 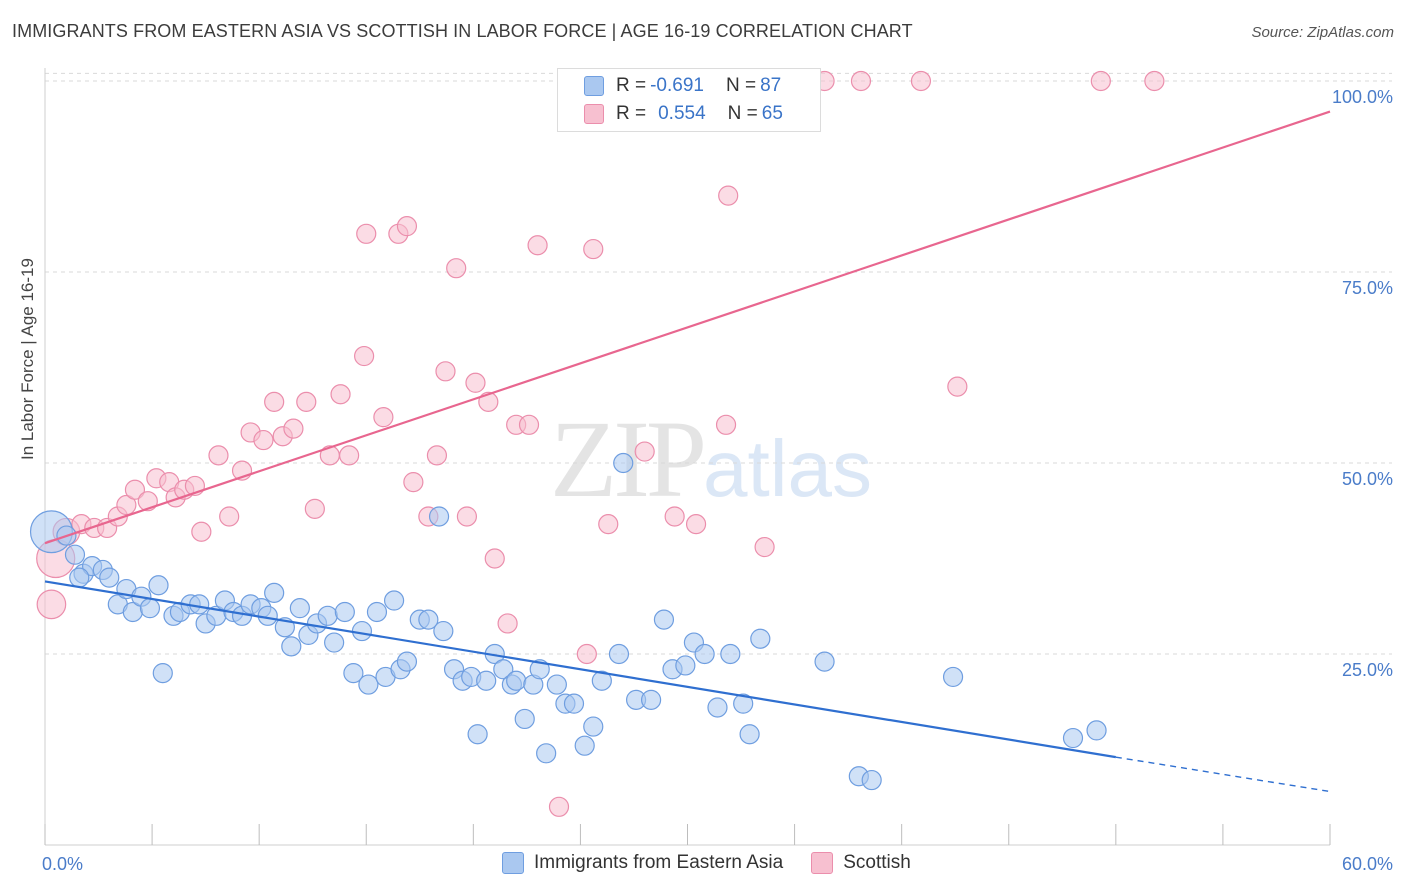 What do you see at coordinates (711, 459) in the screenshot?
I see `watermark: ZIPatlas` at bounding box center [711, 459].